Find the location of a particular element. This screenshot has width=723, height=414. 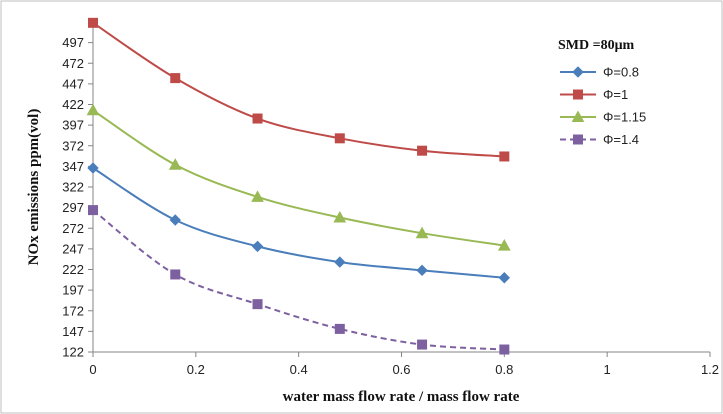

y-tick-label: 297 is located at coordinates (73, 207).